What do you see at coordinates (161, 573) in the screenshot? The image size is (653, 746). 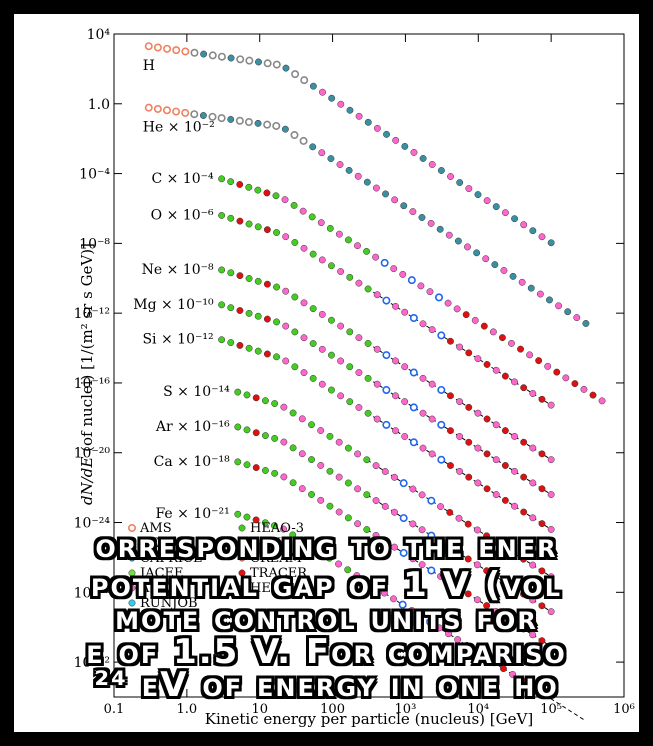 I see `legend-label: JACEE` at bounding box center [161, 573].